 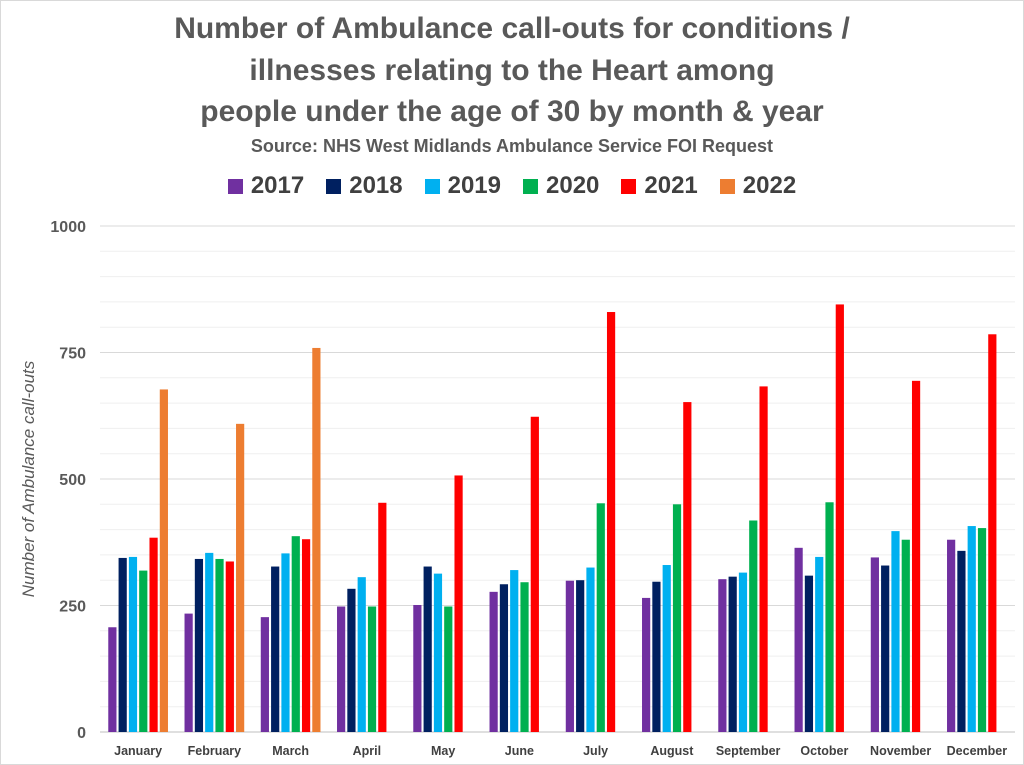 I want to click on bar-august-2019, so click(x=666, y=648).